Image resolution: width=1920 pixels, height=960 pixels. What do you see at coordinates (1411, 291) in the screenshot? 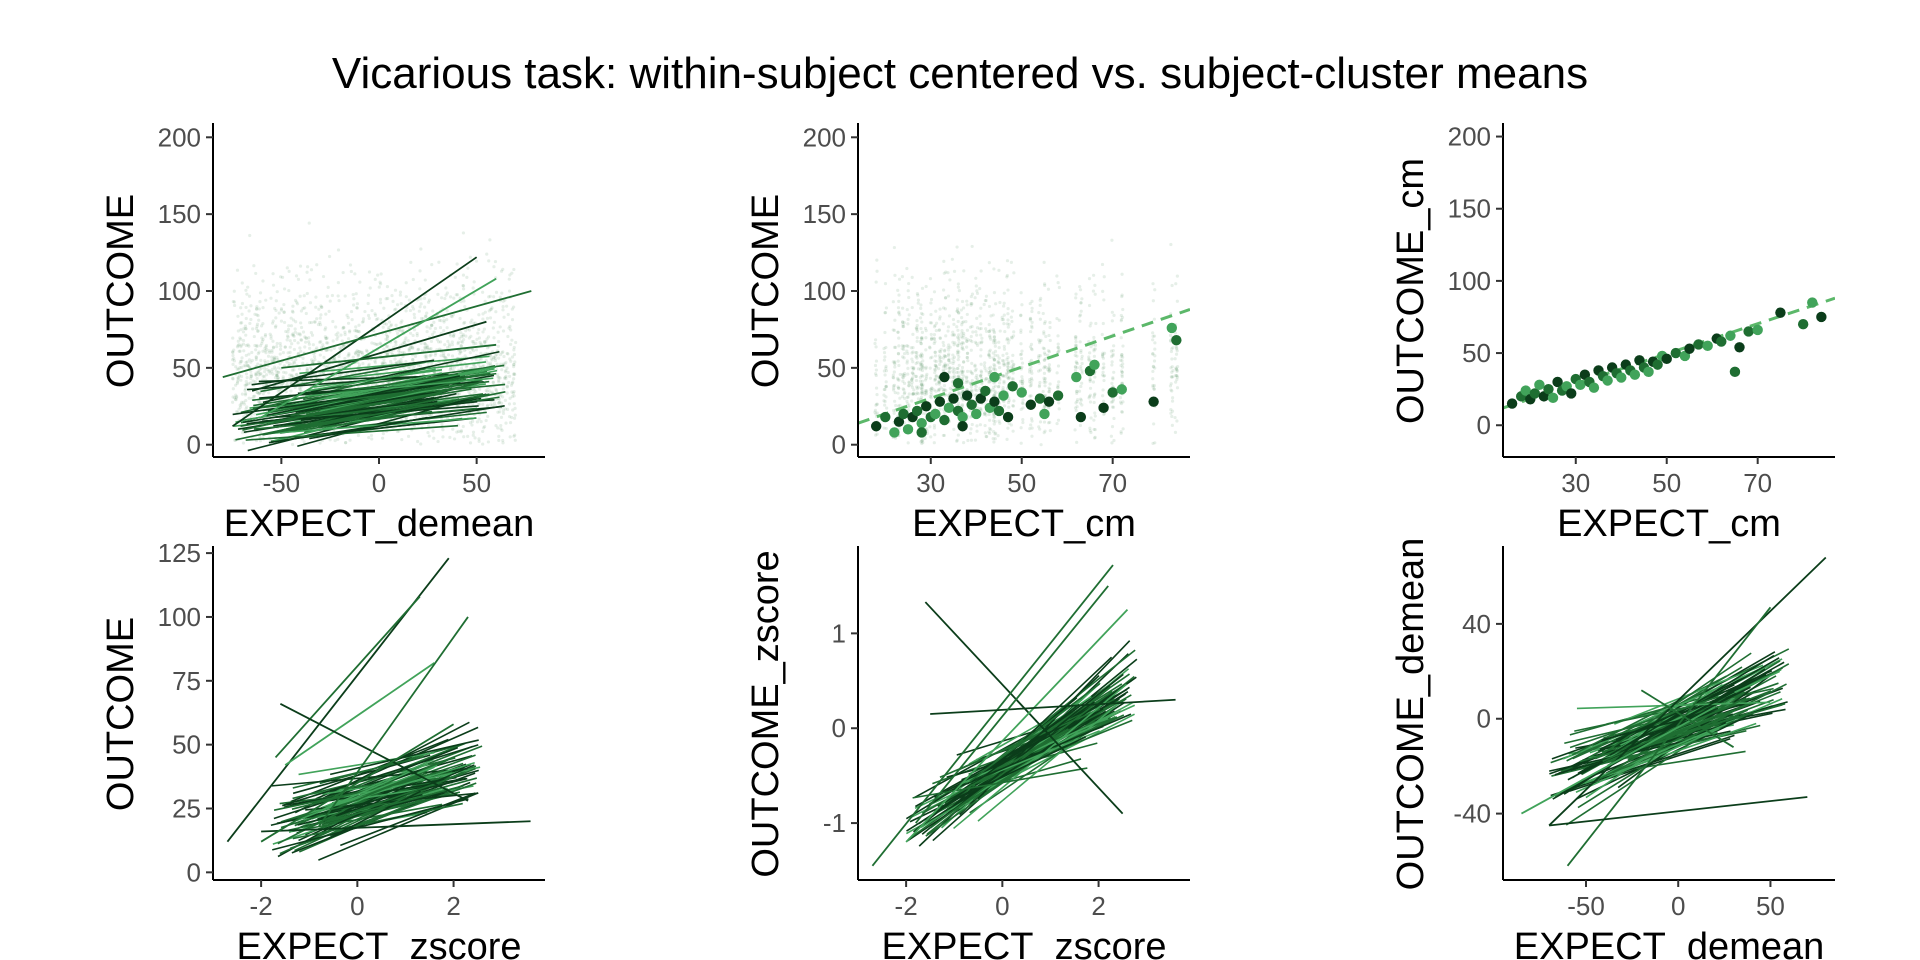
I see `y-axis-title: OUTCOME_cm` at bounding box center [1411, 291].